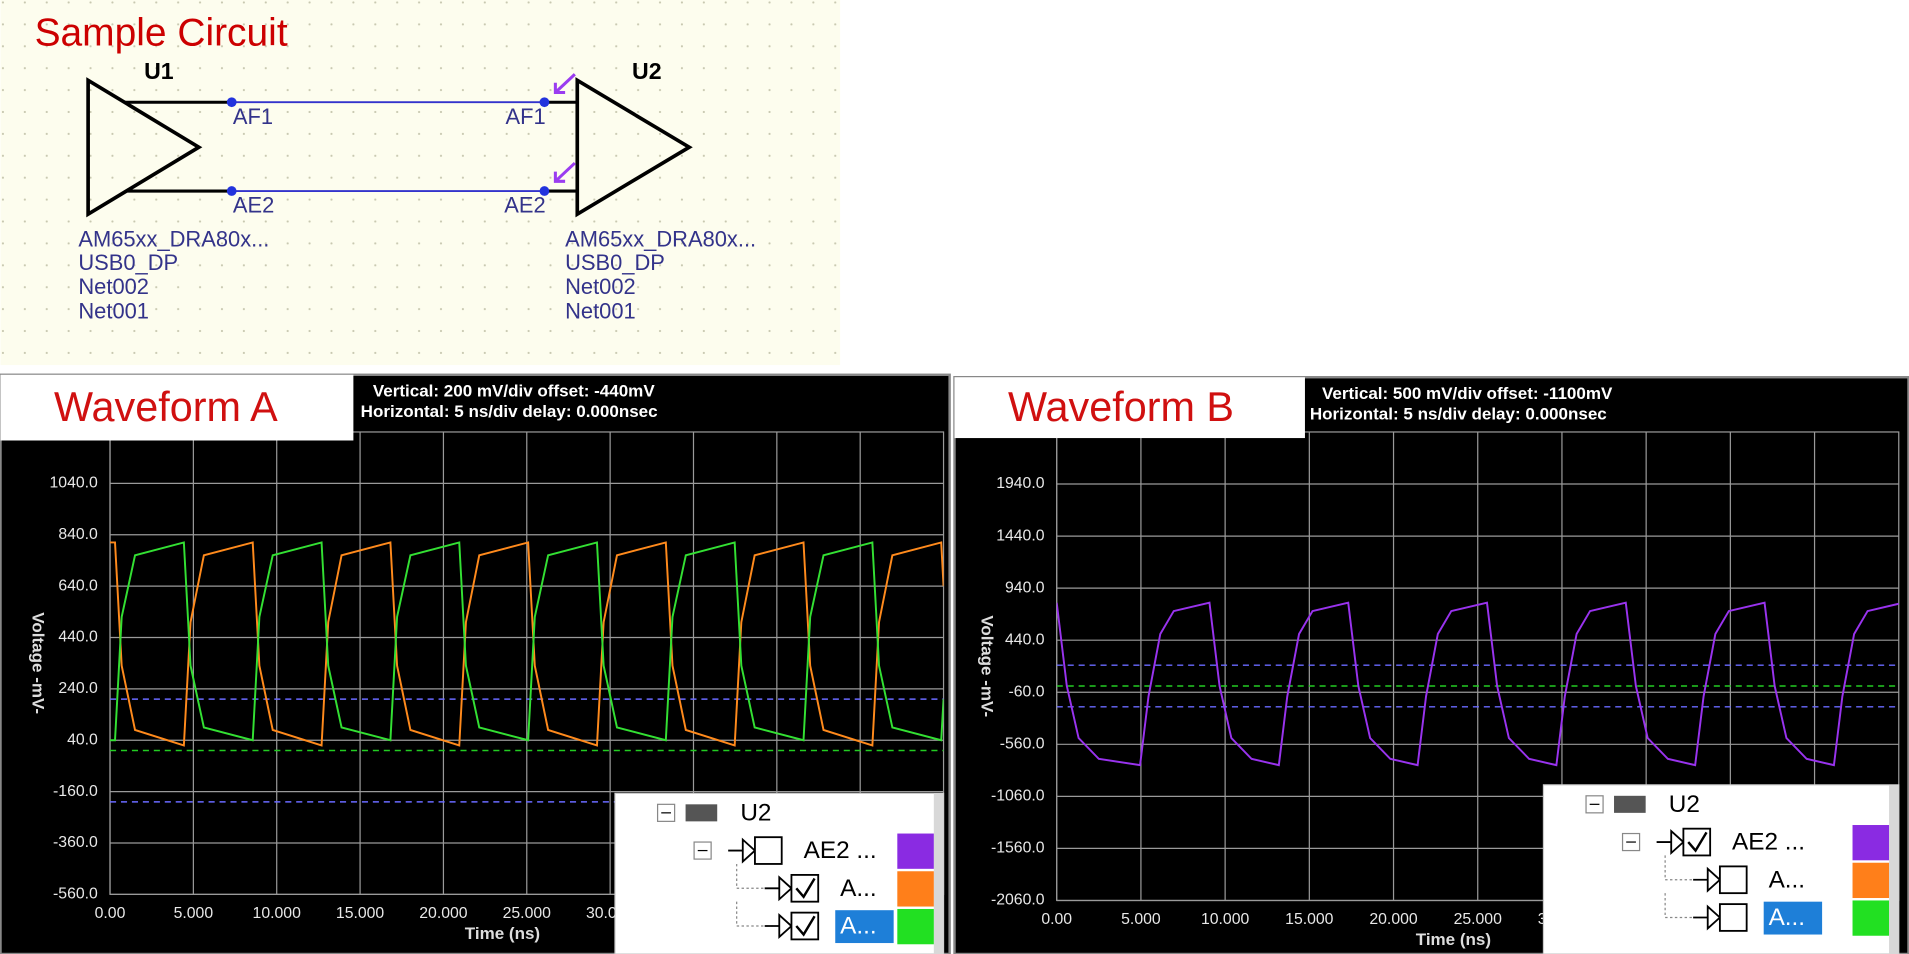 Image resolution: width=1909 pixels, height=954 pixels. I want to click on y-tick-label: -1060.0, so click(1018, 796).